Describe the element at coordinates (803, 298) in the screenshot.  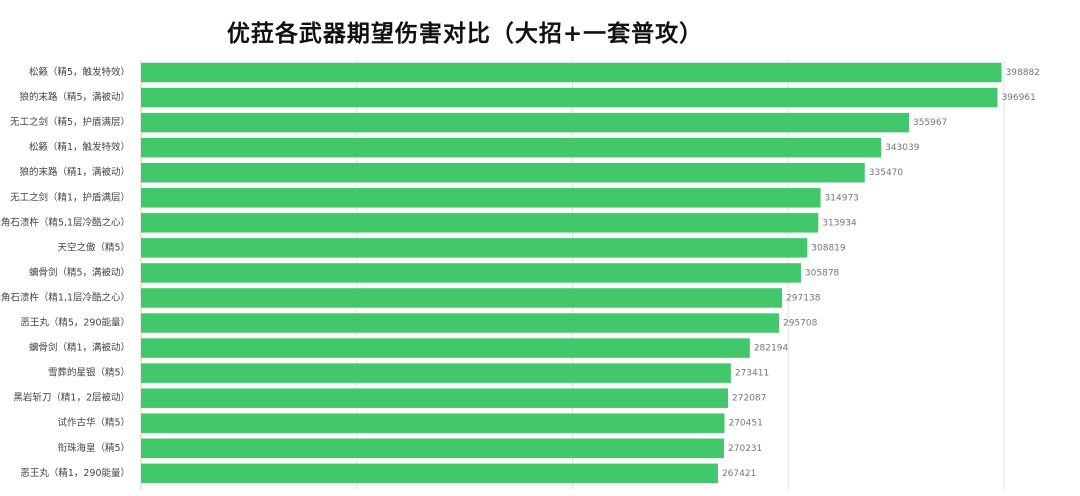
I see `value-label: 297138` at that location.